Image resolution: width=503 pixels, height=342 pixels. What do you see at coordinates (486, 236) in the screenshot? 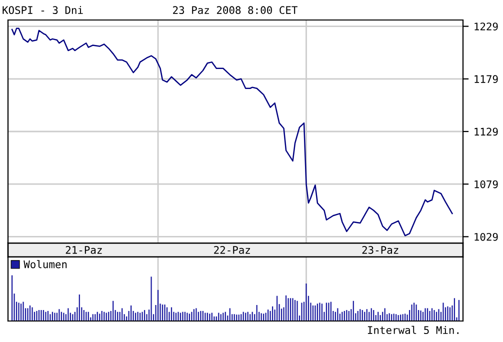
I see `y-tick-label: 1029` at bounding box center [486, 236].